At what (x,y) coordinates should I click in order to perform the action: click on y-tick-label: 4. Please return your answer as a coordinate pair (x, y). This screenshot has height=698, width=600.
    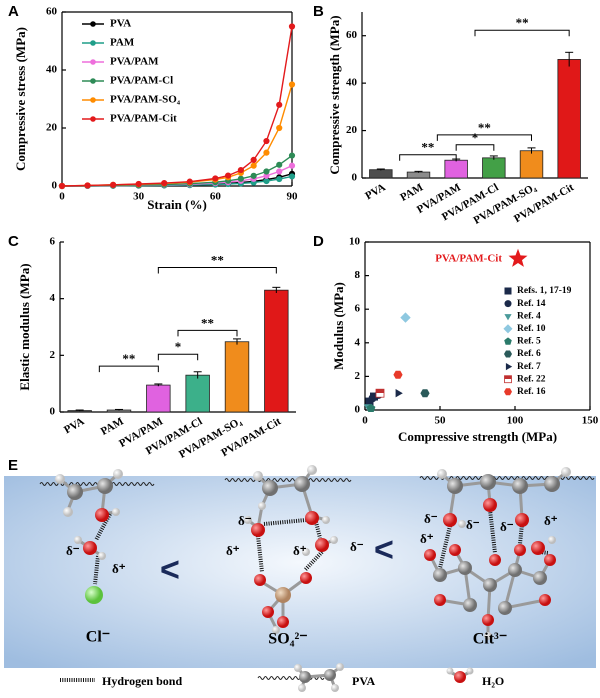
    Looking at the image, I should click on (358, 342).